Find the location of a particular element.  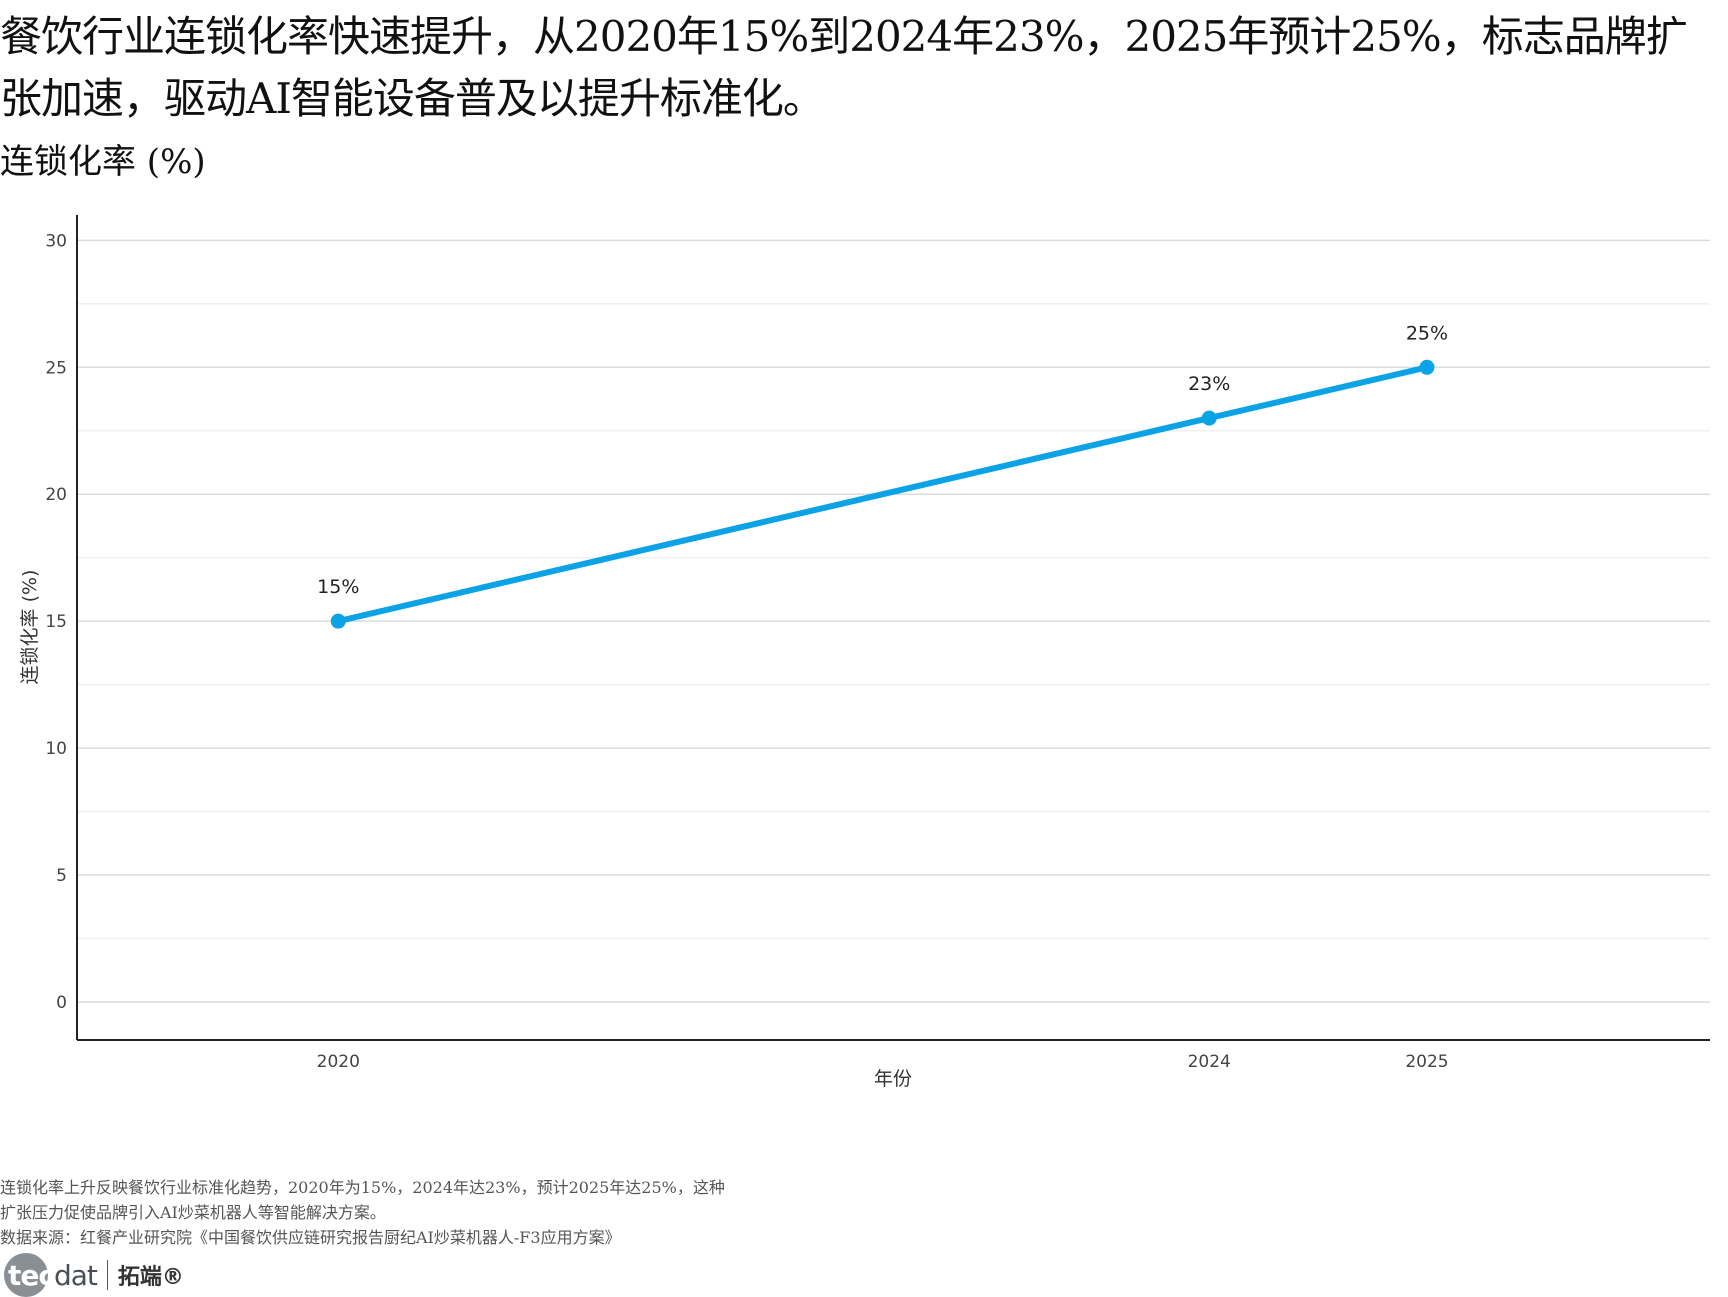

tecdat-logo: tec dat 拓端® is located at coordinates (94, 1275).